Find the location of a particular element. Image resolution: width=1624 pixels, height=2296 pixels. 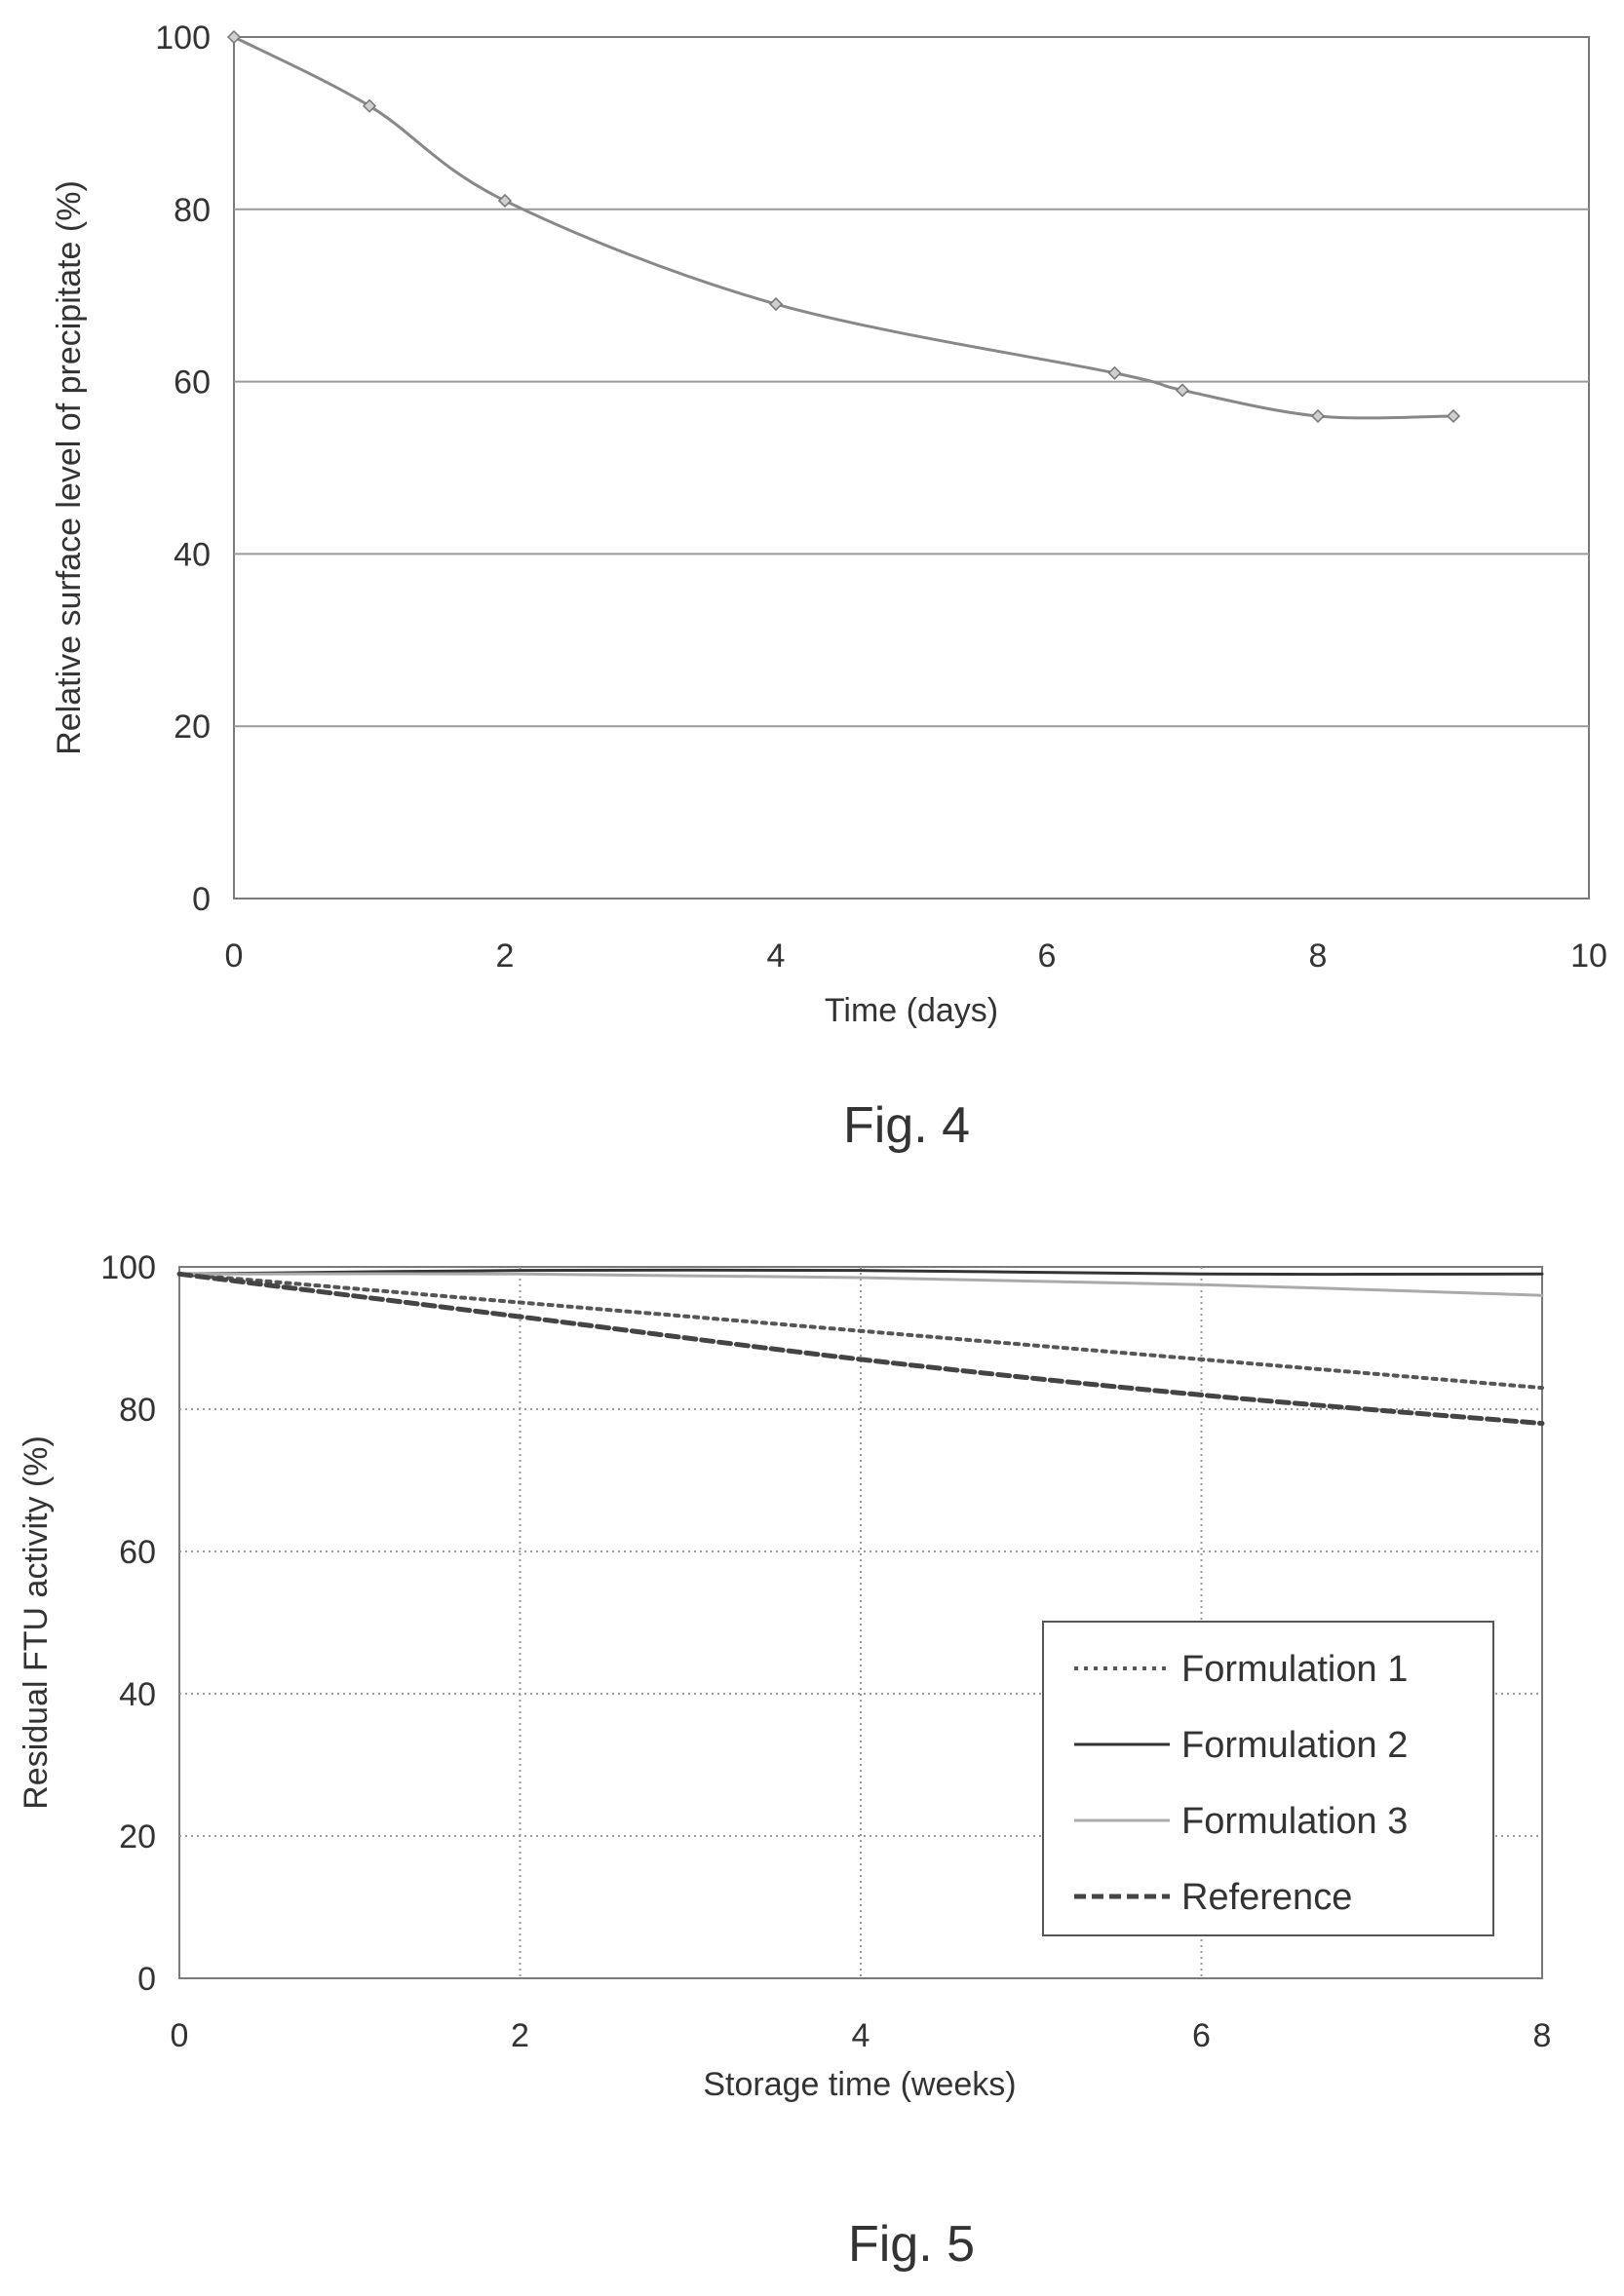

fig5-y-axis-title: Residual FTU activity (%) is located at coordinates (36, 1622).